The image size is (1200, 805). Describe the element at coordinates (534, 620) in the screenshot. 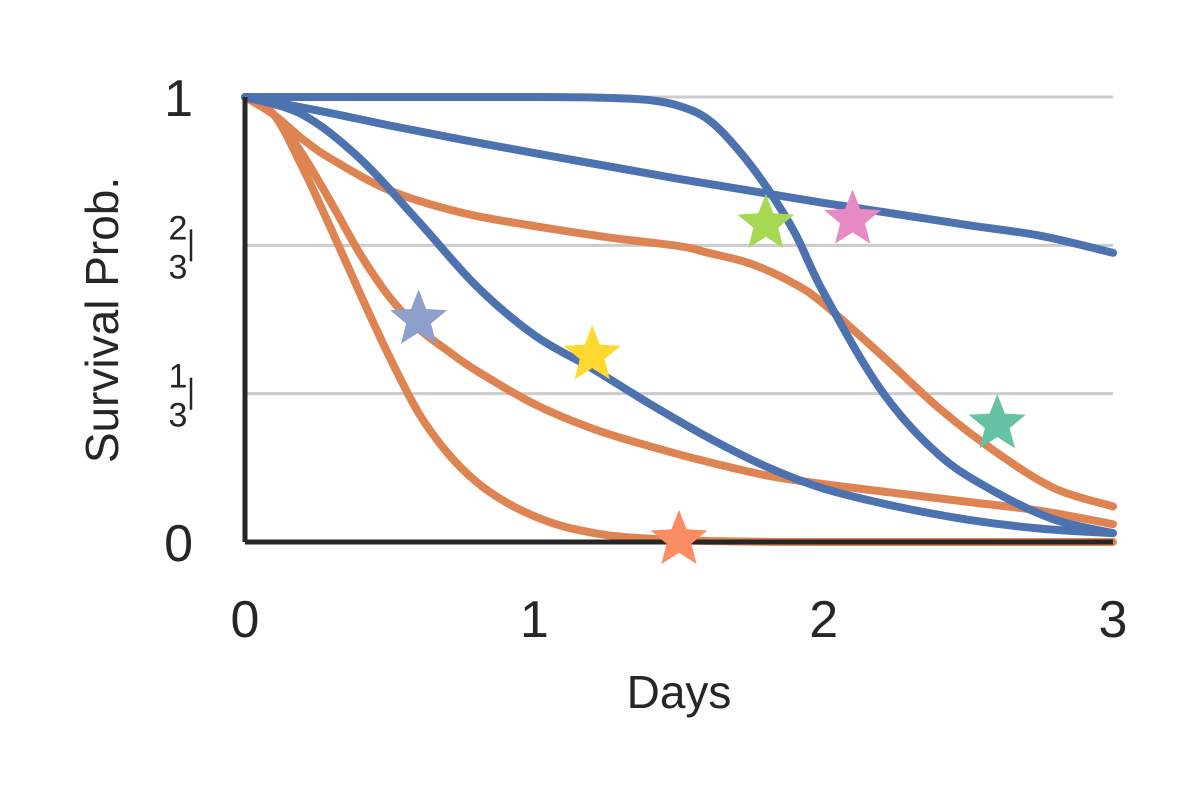

I see `x-tick-label-1: 1` at that location.